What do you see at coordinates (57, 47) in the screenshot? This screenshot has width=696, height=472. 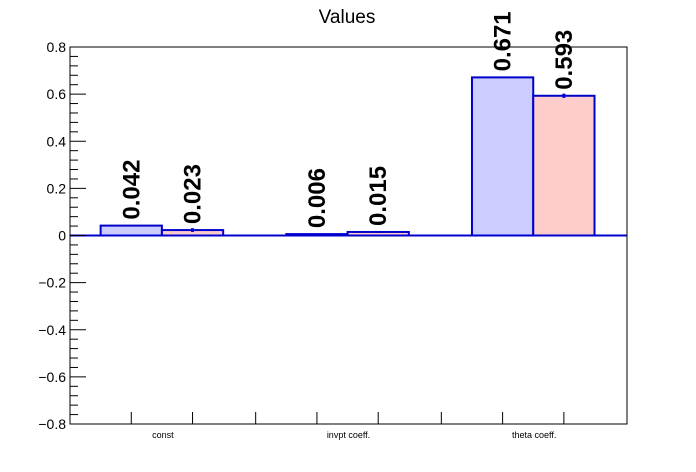 I see `y-tick-label: 0.8` at bounding box center [57, 47].